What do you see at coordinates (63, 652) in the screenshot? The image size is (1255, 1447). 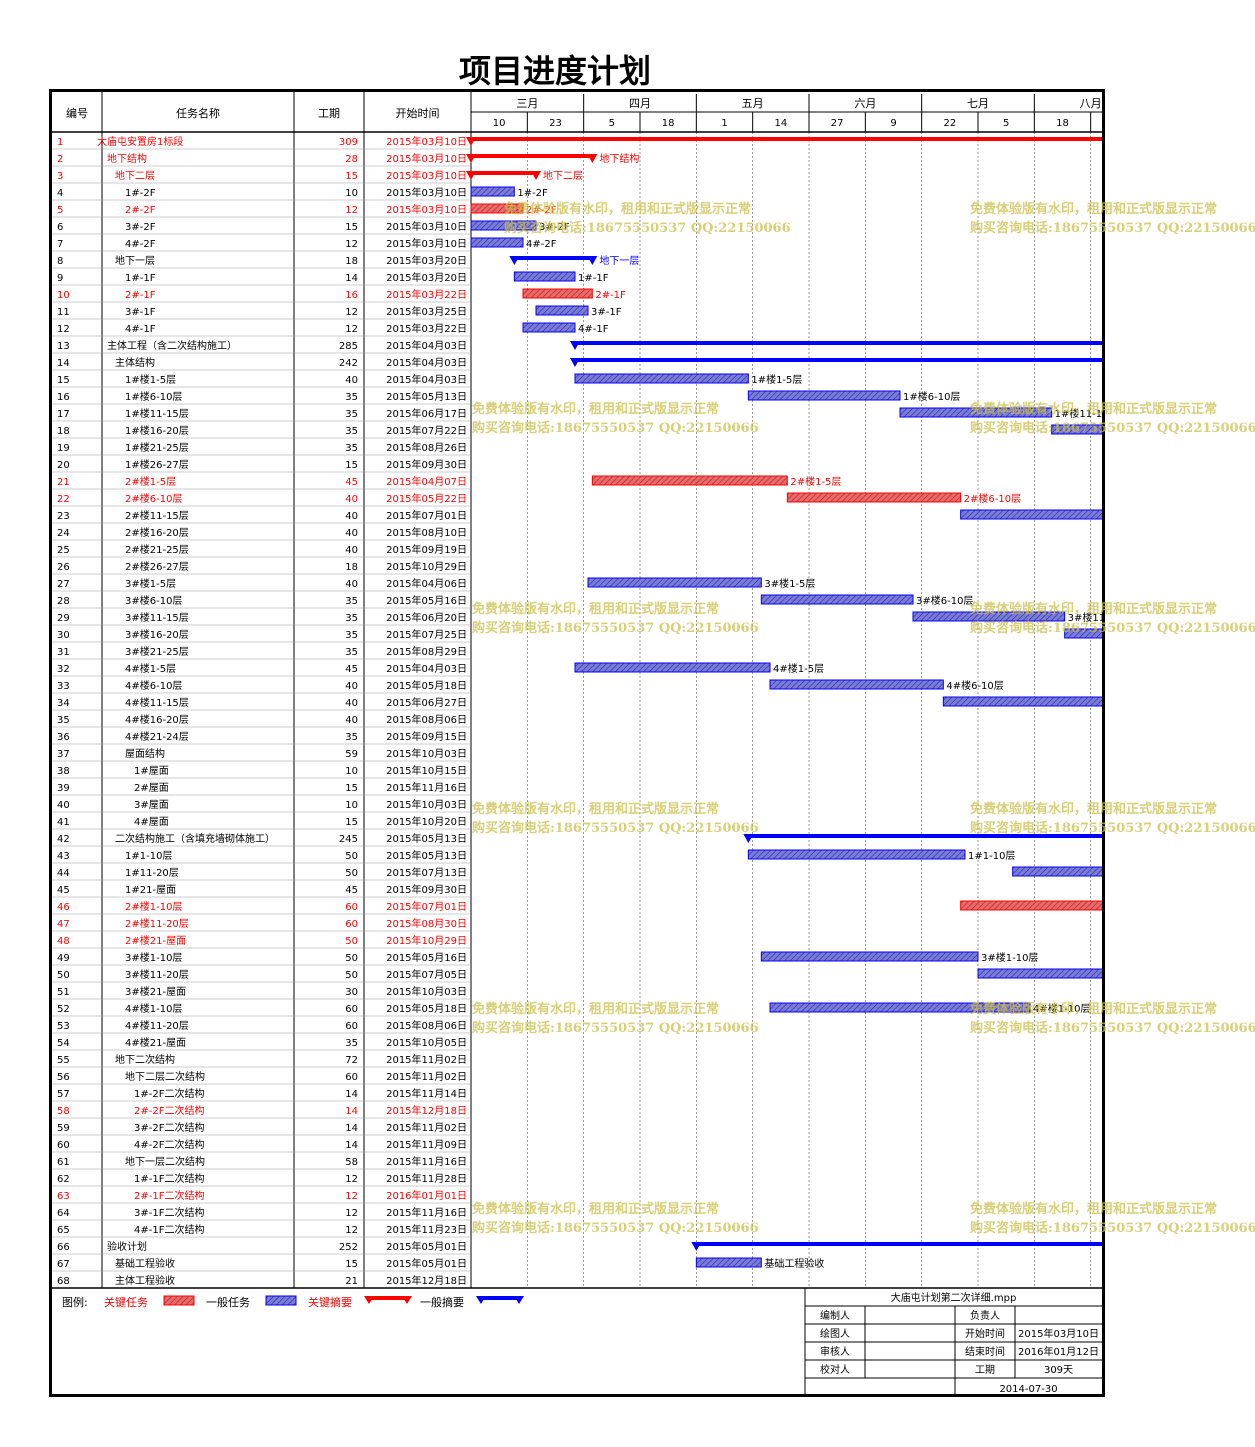 I see `task-id: 31` at bounding box center [63, 652].